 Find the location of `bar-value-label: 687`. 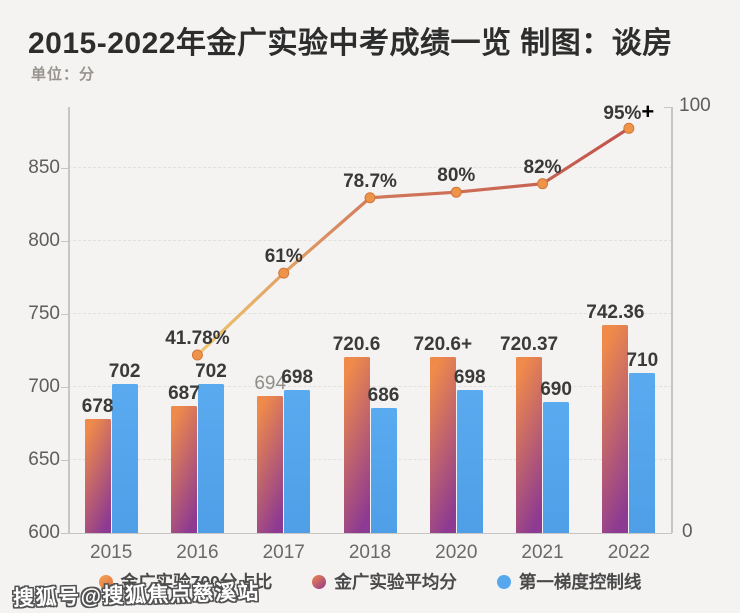

bar-value-label: 687 is located at coordinates (184, 394).